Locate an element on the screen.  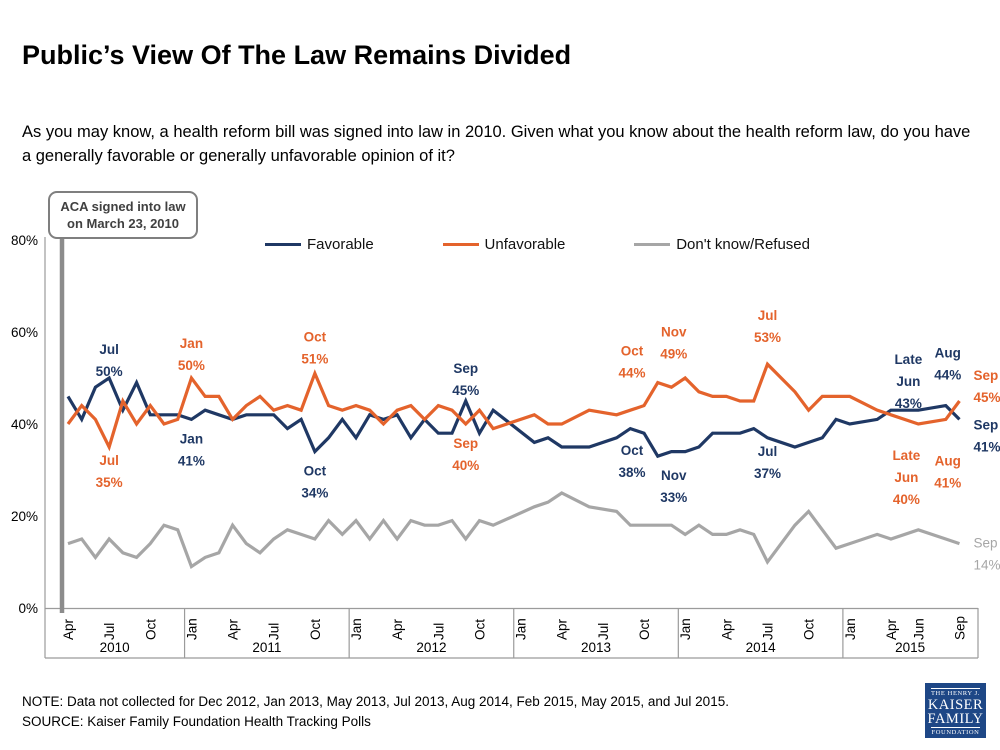
point-label-jul-50pct: Jul 50% is located at coordinates (109, 360).